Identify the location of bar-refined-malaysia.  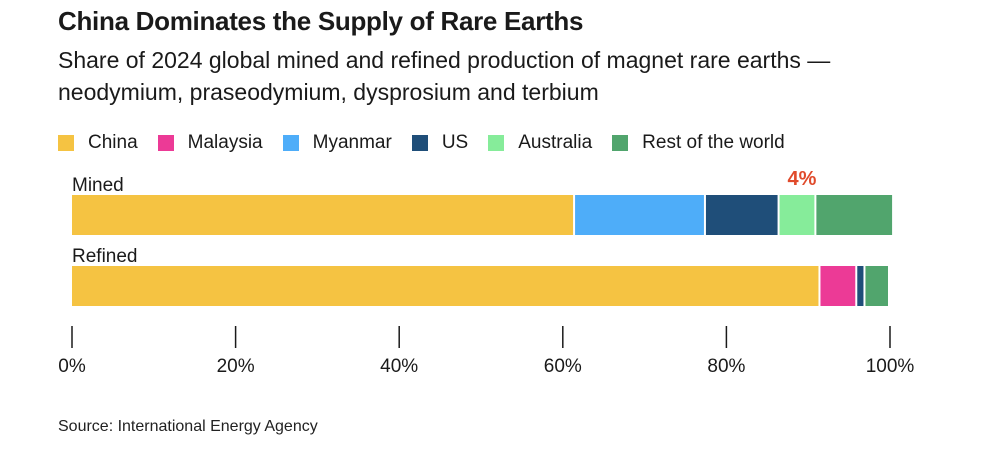
(838, 286).